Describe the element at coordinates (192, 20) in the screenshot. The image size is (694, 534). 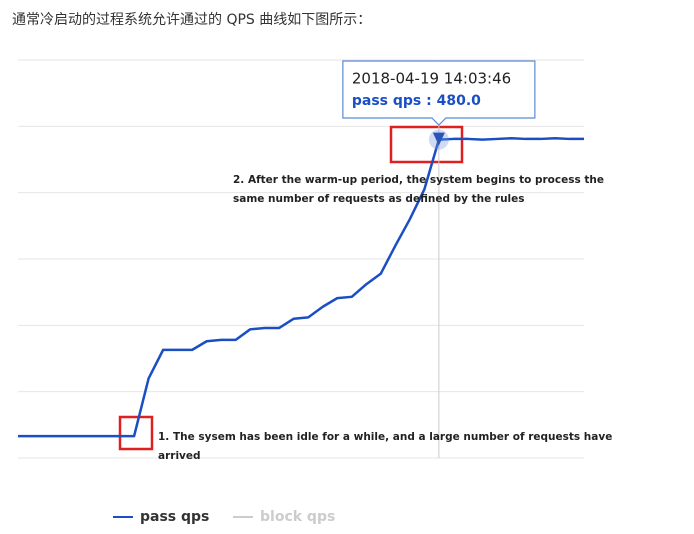
I see `intro-text: 通常冷启动的过程系统允许通过的 QPS 曲线如下图所示：` at that location.